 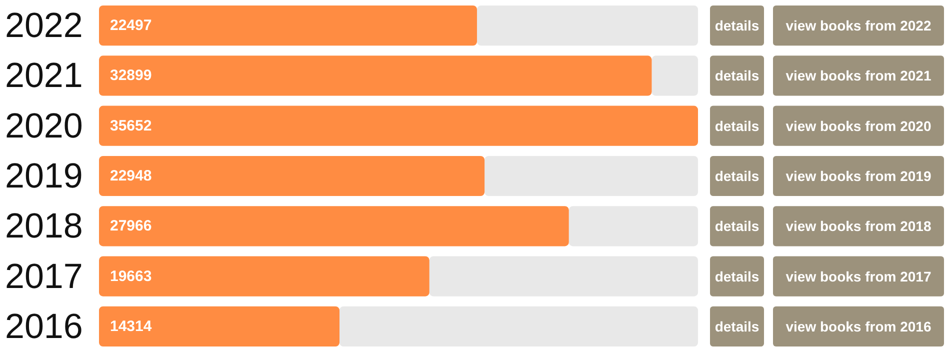 What do you see at coordinates (858, 326) in the screenshot?
I see `view-books-button: view books from 2016` at bounding box center [858, 326].